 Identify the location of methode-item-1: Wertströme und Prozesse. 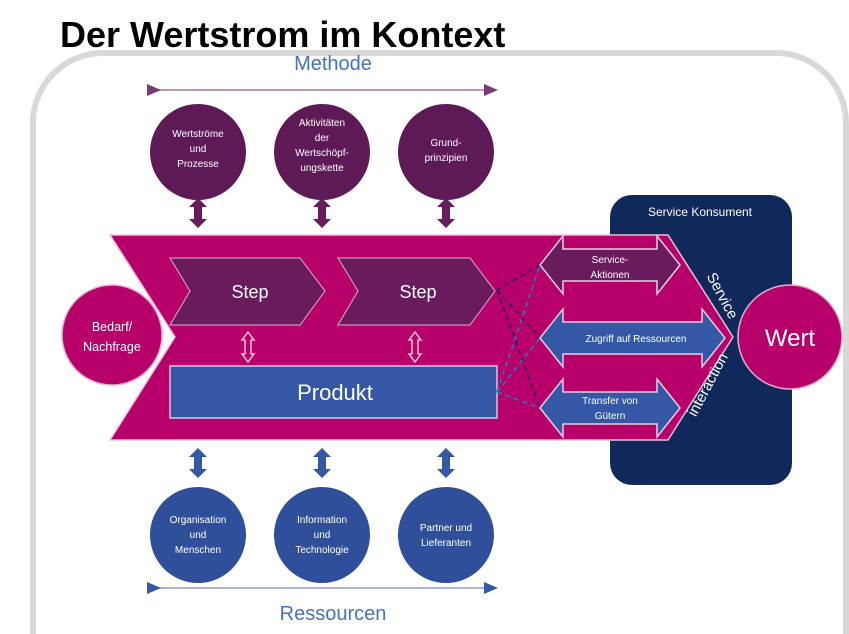
(198, 149).